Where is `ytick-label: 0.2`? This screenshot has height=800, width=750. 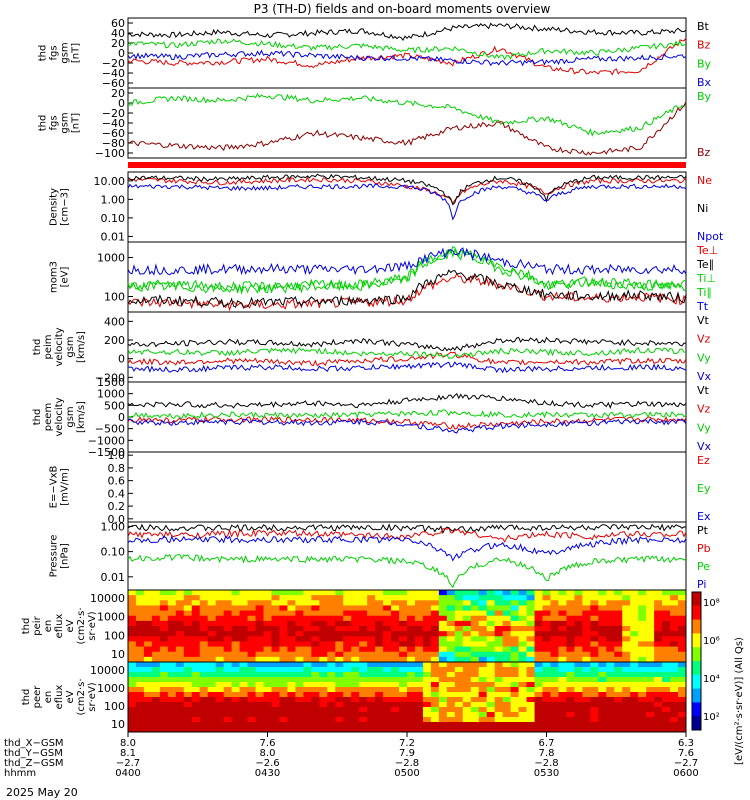 ytick-label: 0.2 is located at coordinates (117, 506).